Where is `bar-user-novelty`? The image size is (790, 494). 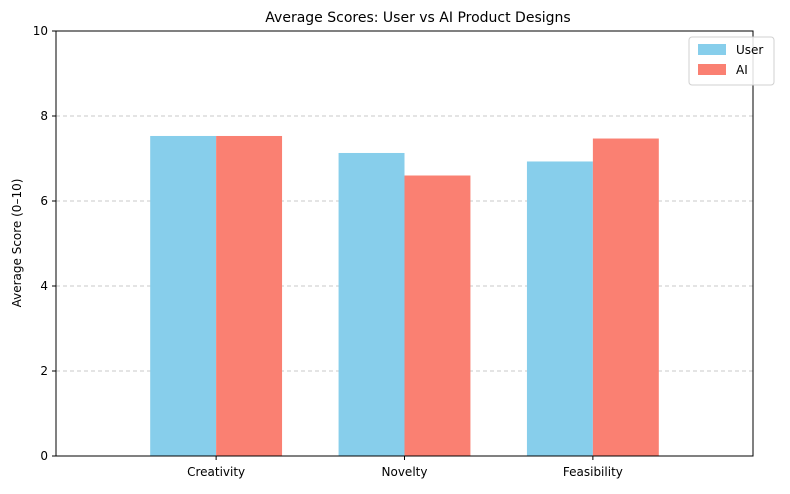
bar-user-novelty is located at coordinates (371, 304).